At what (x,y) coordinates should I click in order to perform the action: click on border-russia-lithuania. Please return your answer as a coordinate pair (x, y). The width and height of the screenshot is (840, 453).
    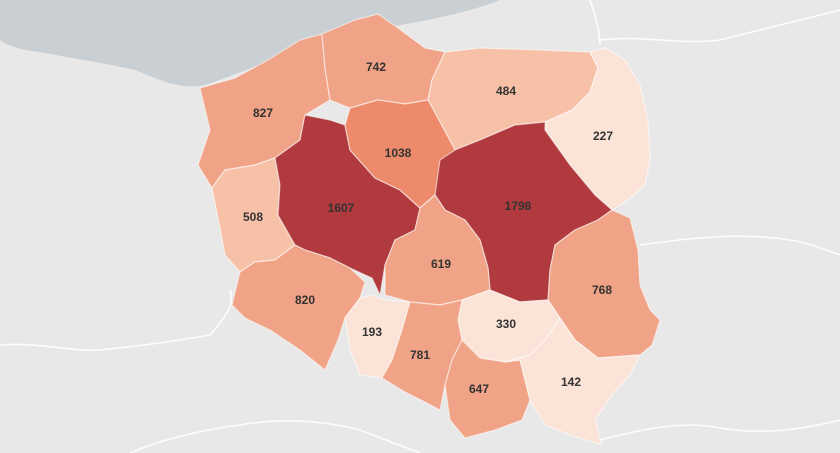
    Looking at the image, I should click on (595, 23).